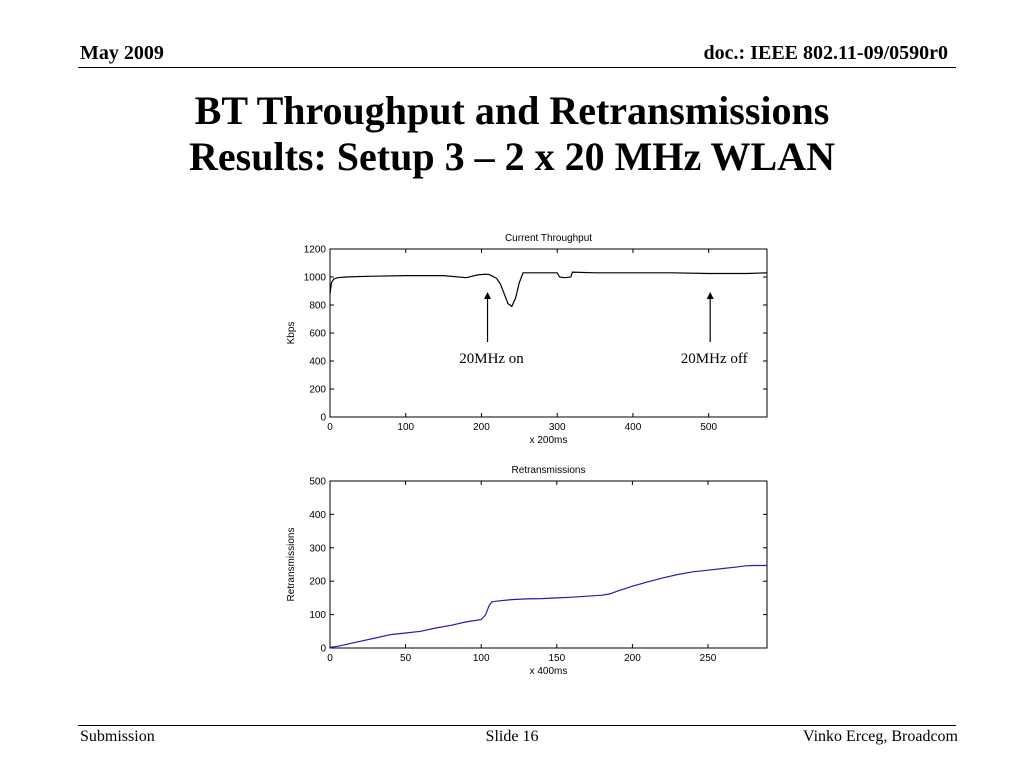 The width and height of the screenshot is (1024, 768). What do you see at coordinates (548, 333) in the screenshot?
I see `chart1-plot-frame` at bounding box center [548, 333].